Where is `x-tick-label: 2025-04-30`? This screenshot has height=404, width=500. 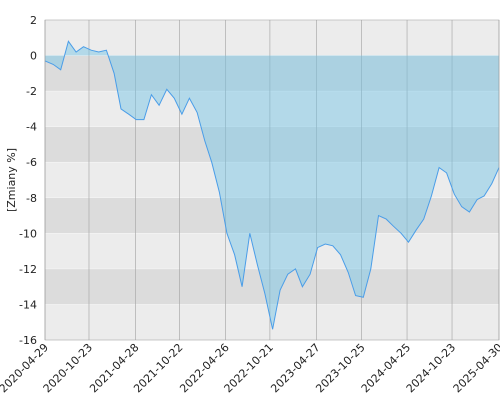 x-tick-label: 2025-04-30 is located at coordinates (475, 368).